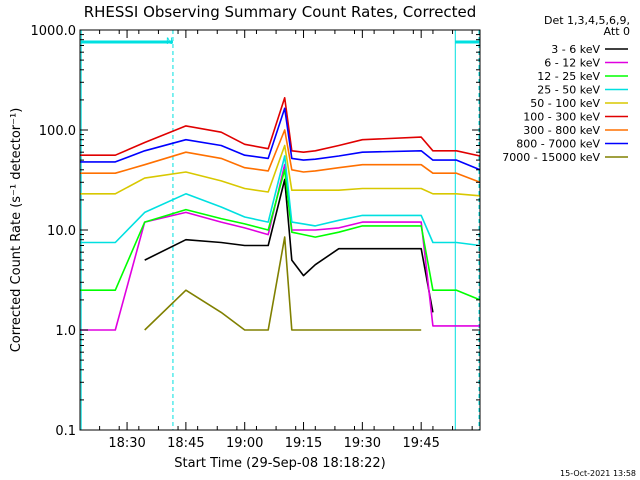  Describe the element at coordinates (420, 443) in the screenshot. I see `x-tick-label-5: 19:45` at that location.